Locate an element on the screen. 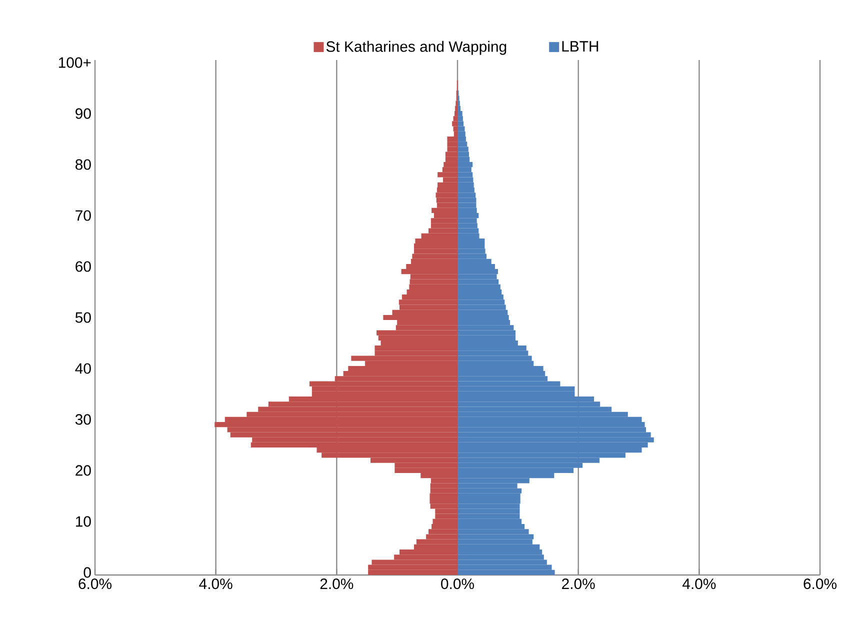 The height and width of the screenshot is (618, 852). y-tick-label: 30 is located at coordinates (83, 419).